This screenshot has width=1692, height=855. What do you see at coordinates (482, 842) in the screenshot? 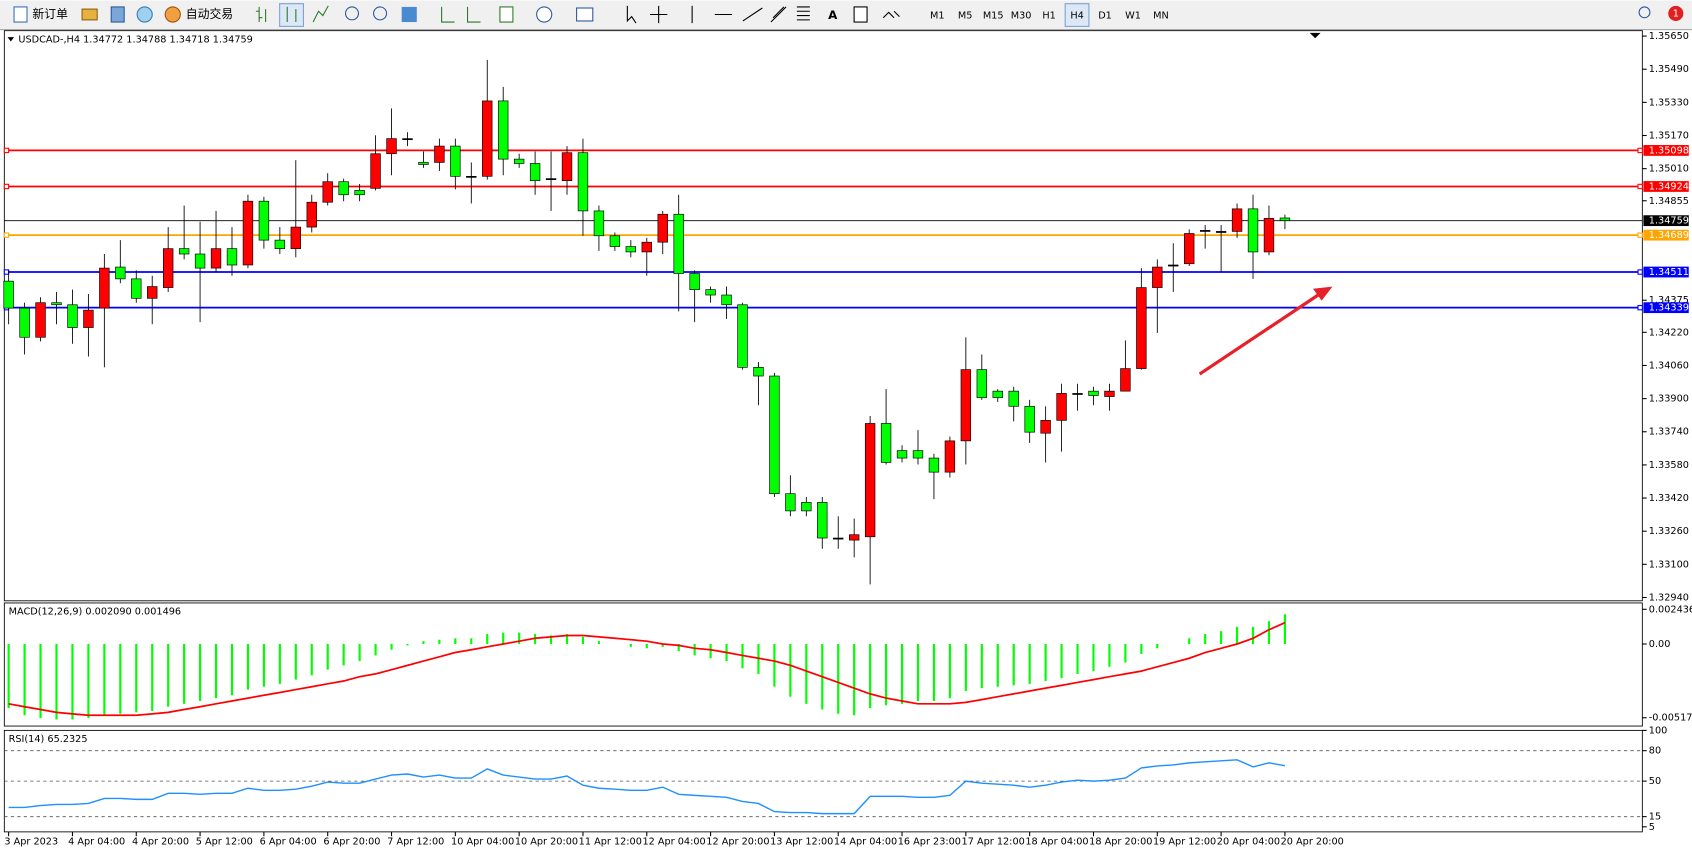
I see `x-tick-label: 10 Apr 04:00` at bounding box center [482, 842].